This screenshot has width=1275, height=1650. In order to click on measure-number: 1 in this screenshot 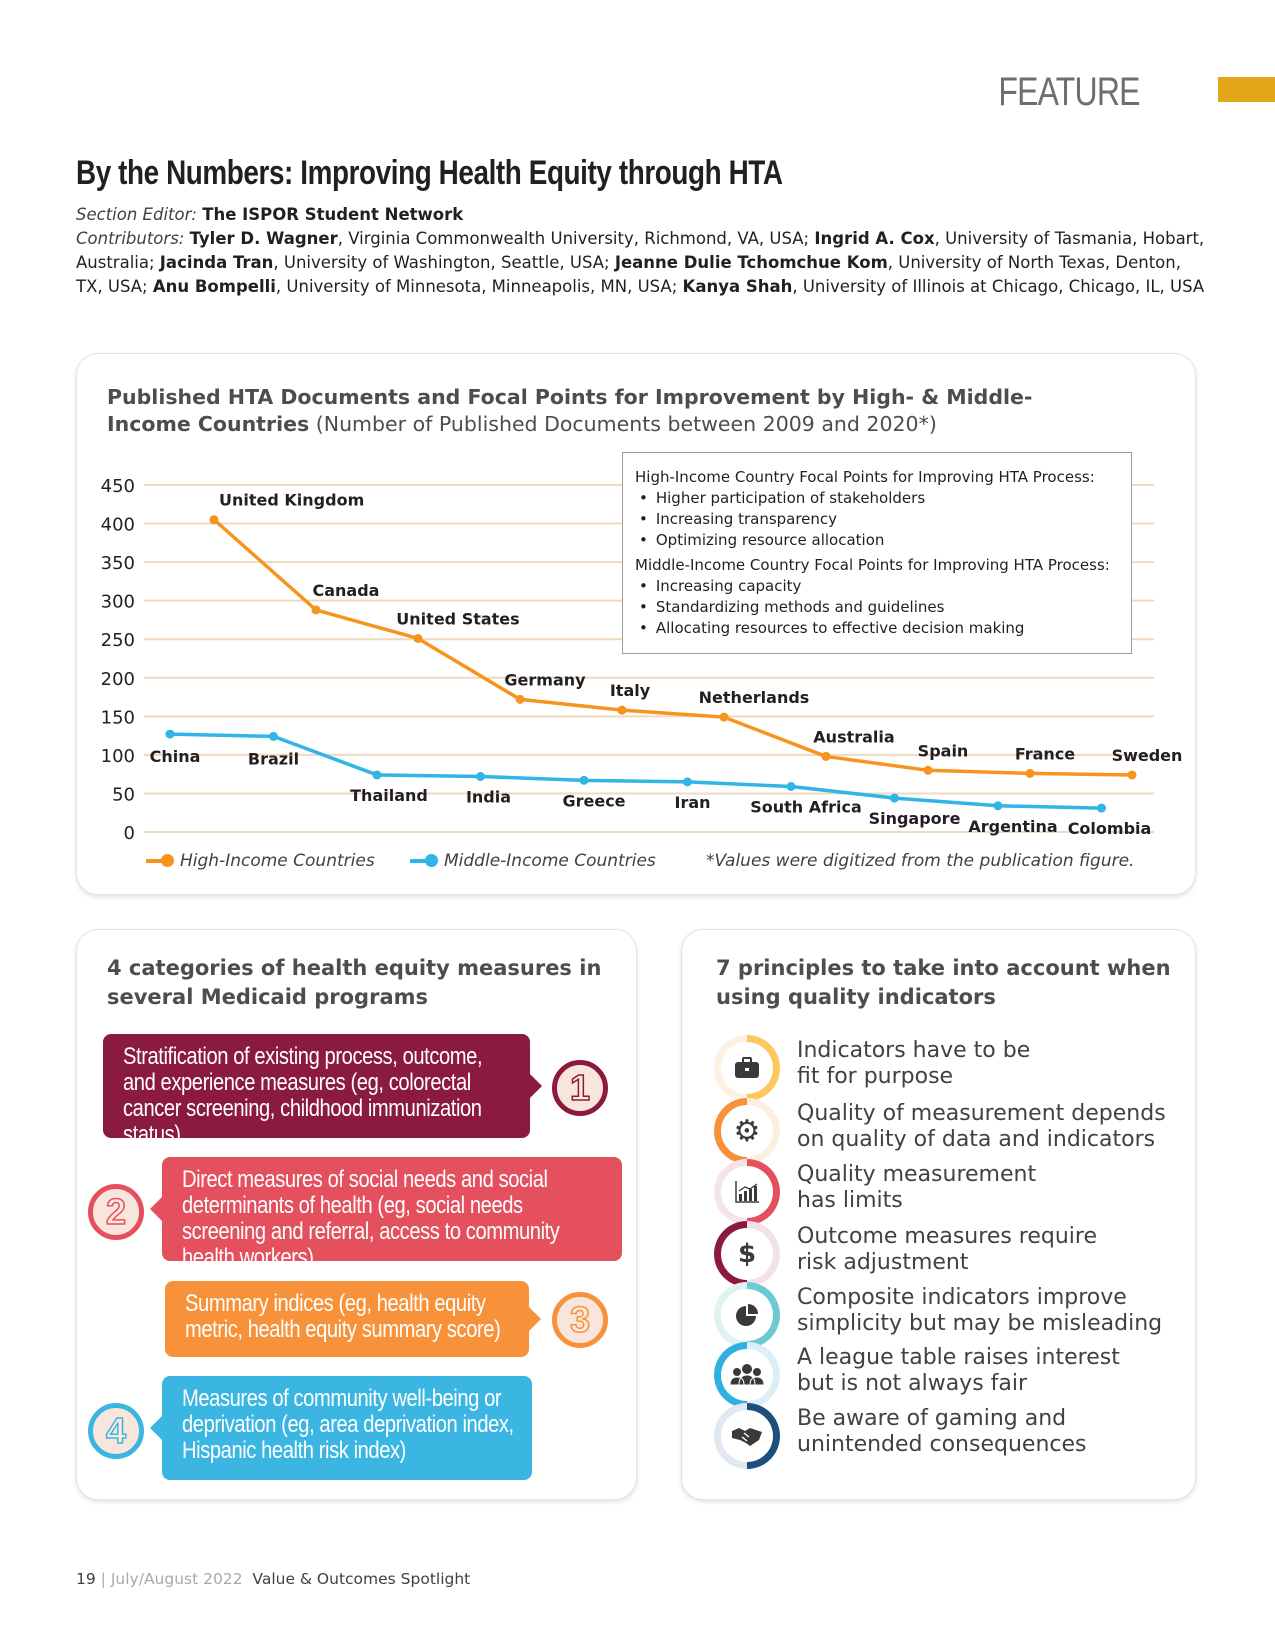, I will do `click(580, 1087)`.